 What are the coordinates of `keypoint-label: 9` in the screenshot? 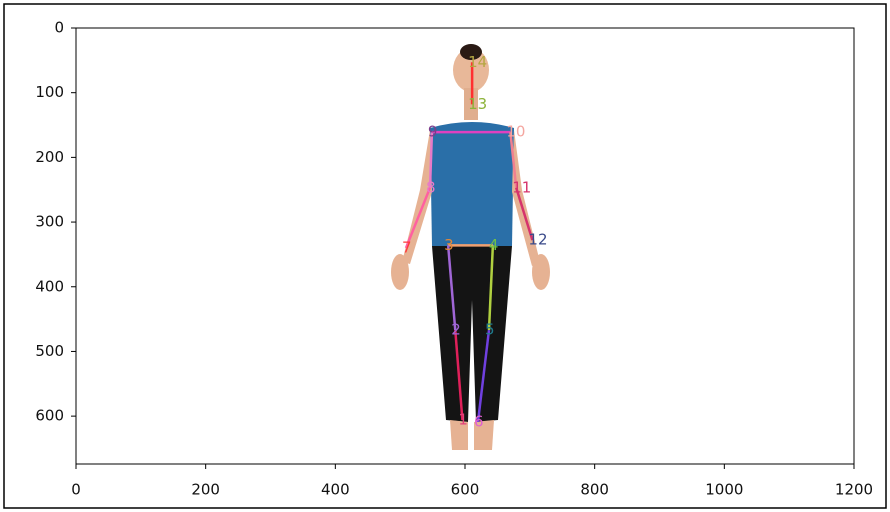 It's located at (433, 132).